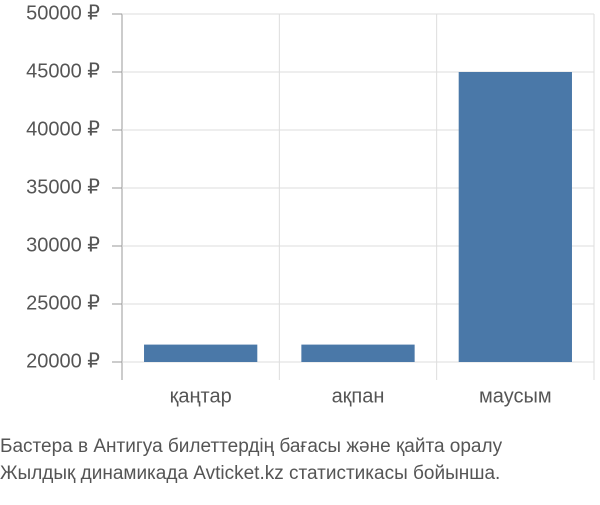  I want to click on y-tick-label: 25000 ₽, so click(63, 303).